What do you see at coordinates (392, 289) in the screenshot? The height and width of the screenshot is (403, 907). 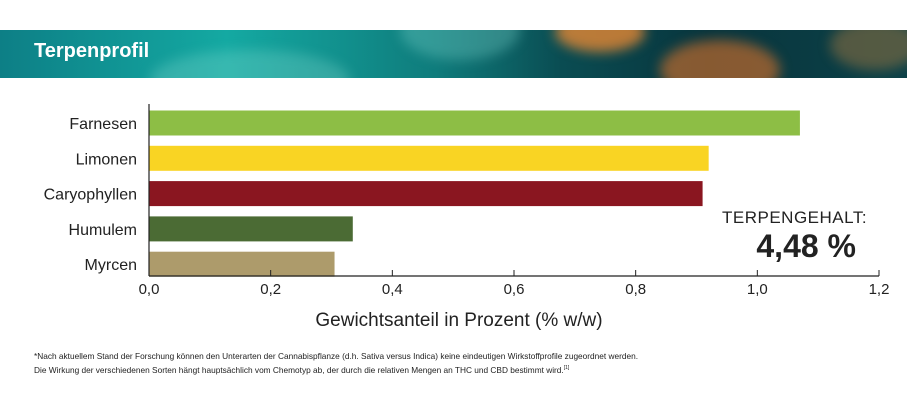 I see `x-tick-label: 0,4` at bounding box center [392, 289].